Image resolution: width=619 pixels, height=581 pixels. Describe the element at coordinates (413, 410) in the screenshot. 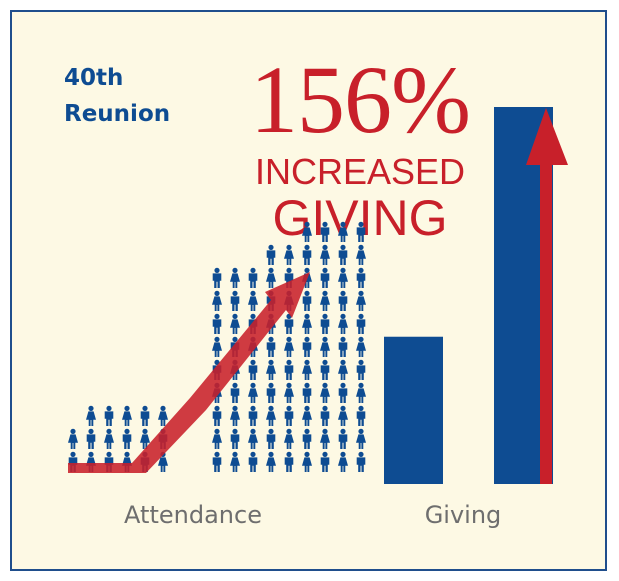

I see `giving-bar-before` at that location.